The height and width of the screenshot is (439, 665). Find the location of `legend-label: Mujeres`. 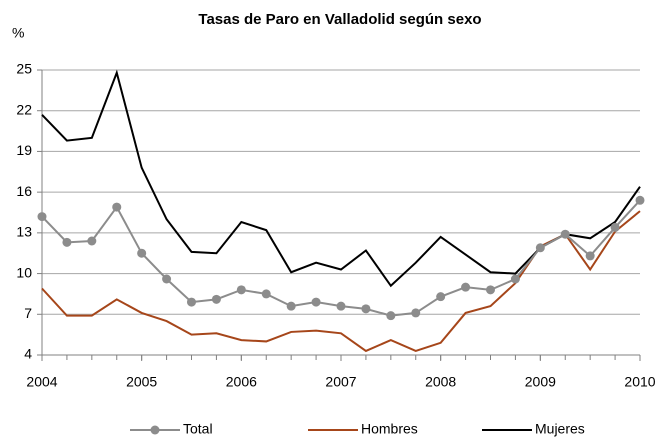

legend-label: Mujeres is located at coordinates (560, 429).